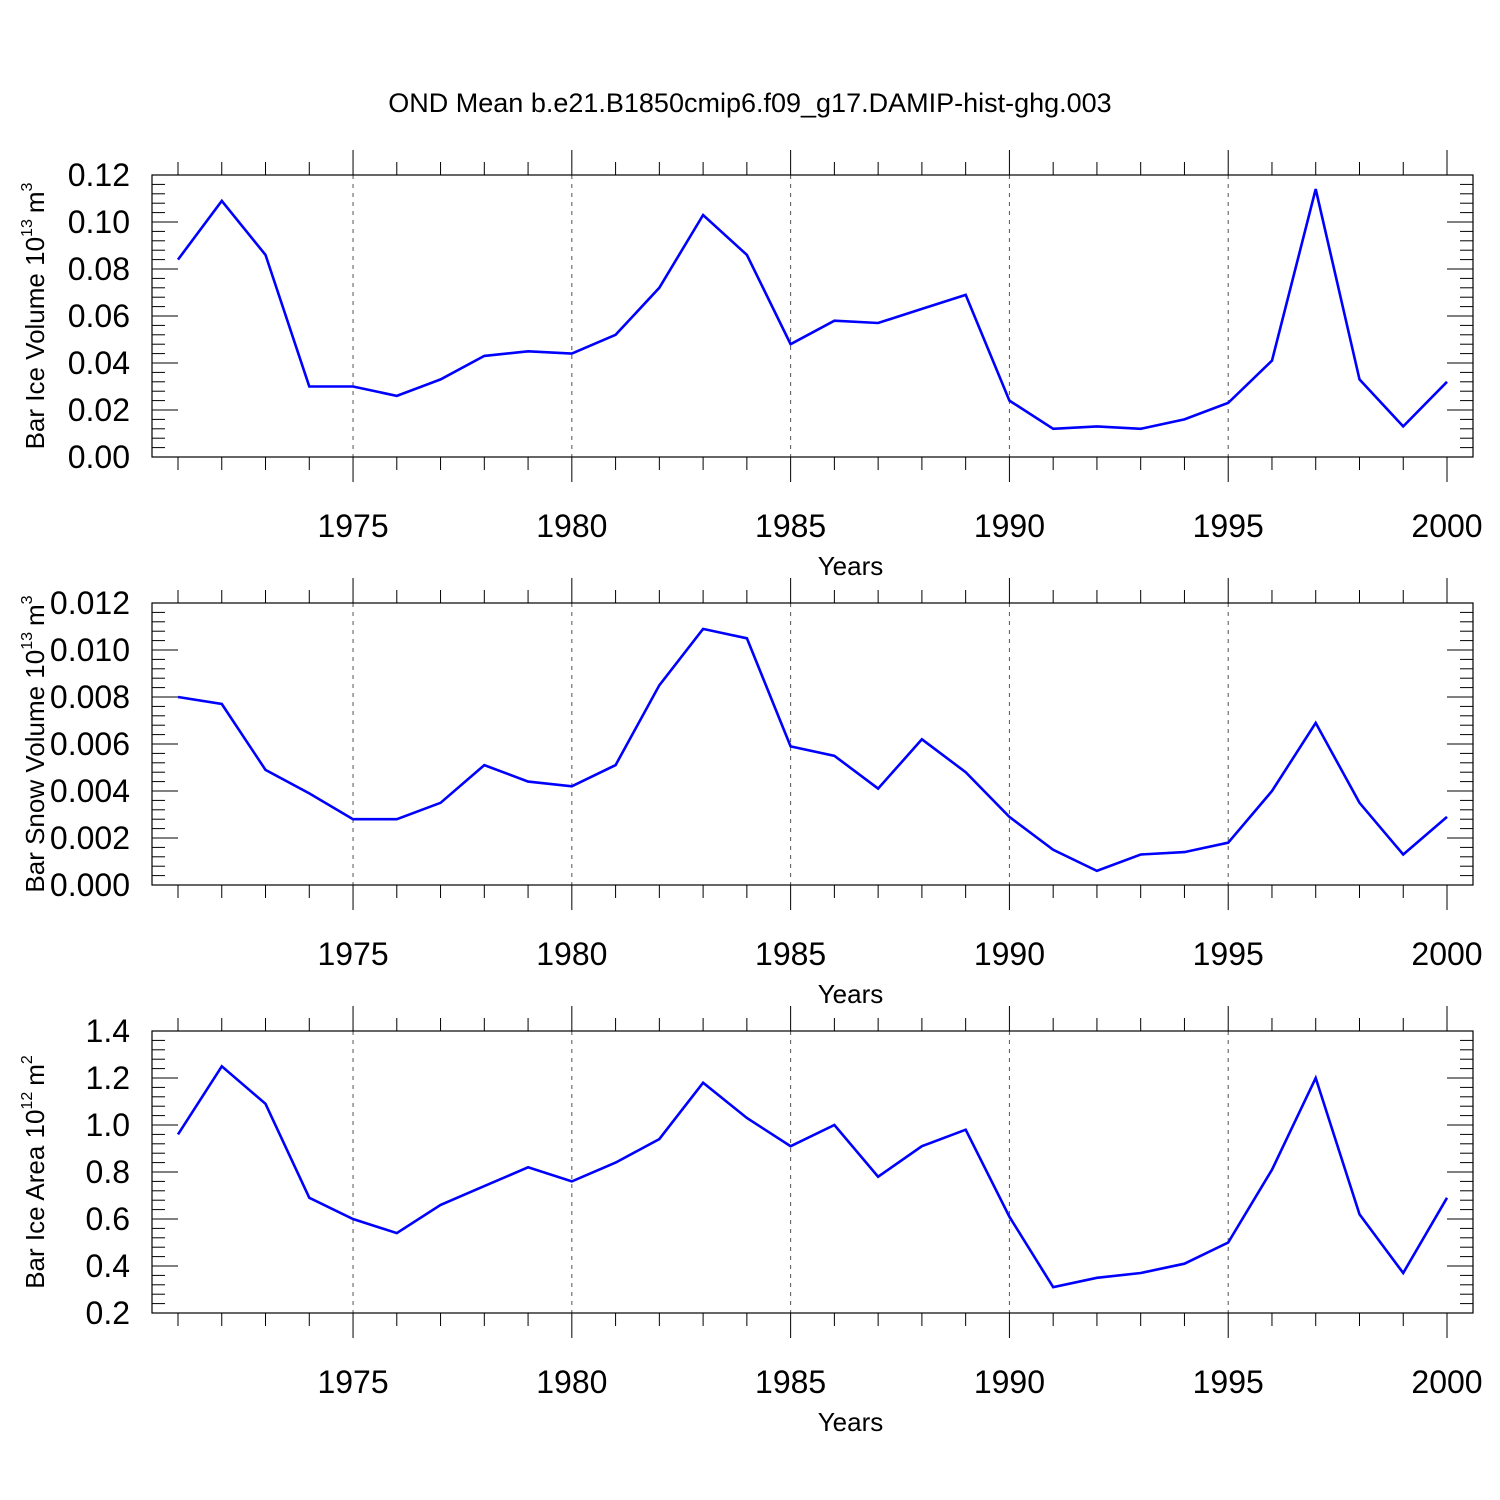  Describe the element at coordinates (90, 791) in the screenshot. I see `y-tick-label: 0.004` at that location.